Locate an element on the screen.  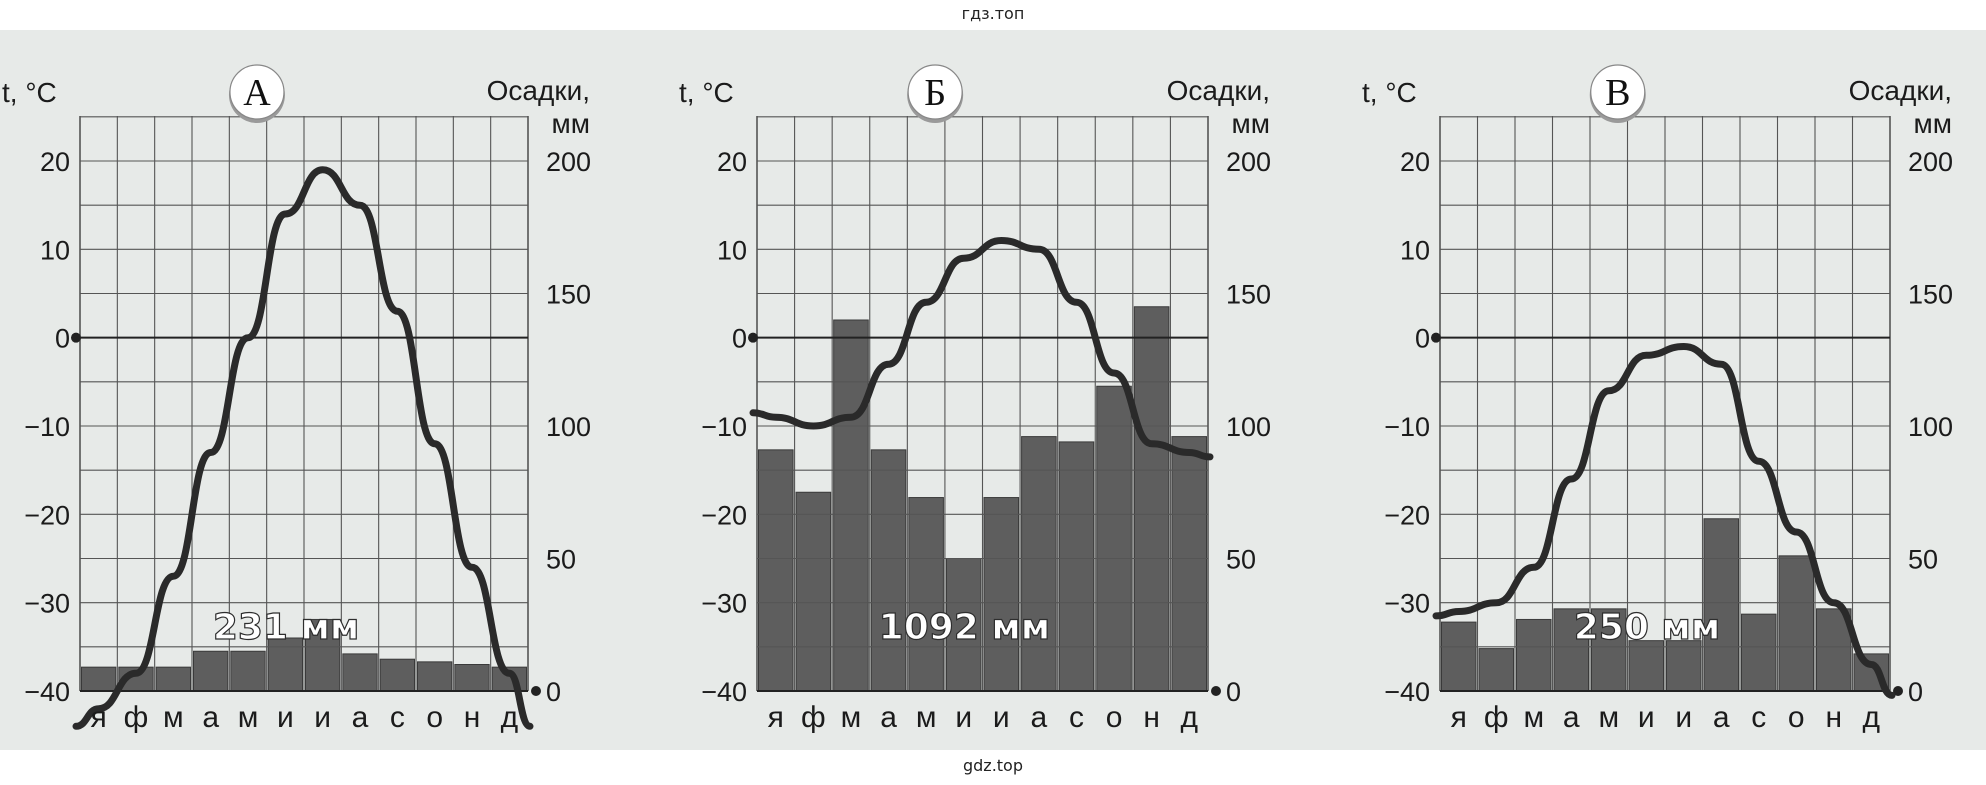
precip-tick-label: 50 is located at coordinates (1923, 560).